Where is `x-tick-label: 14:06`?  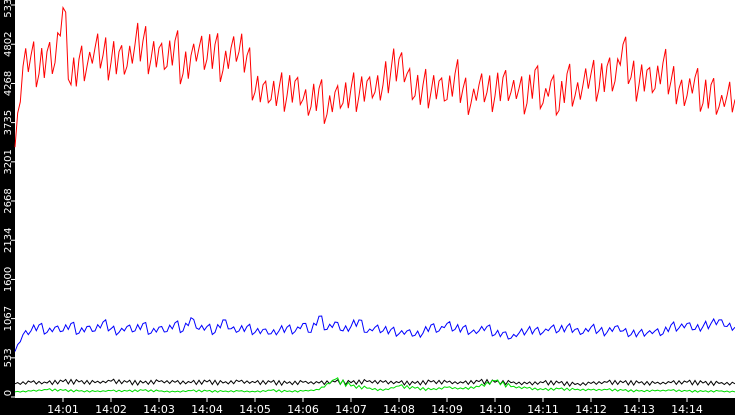
x-tick-label: 14:06 is located at coordinates (303, 409).